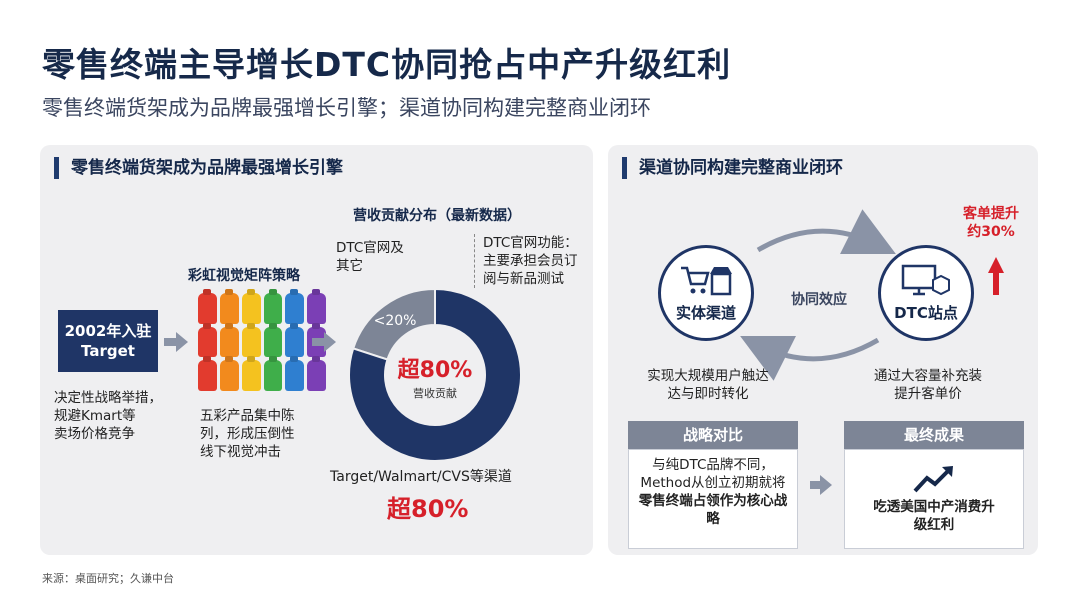 The width and height of the screenshot is (1080, 602). I want to click on target-desc-line: 卖场价格竞争, so click(94, 434).